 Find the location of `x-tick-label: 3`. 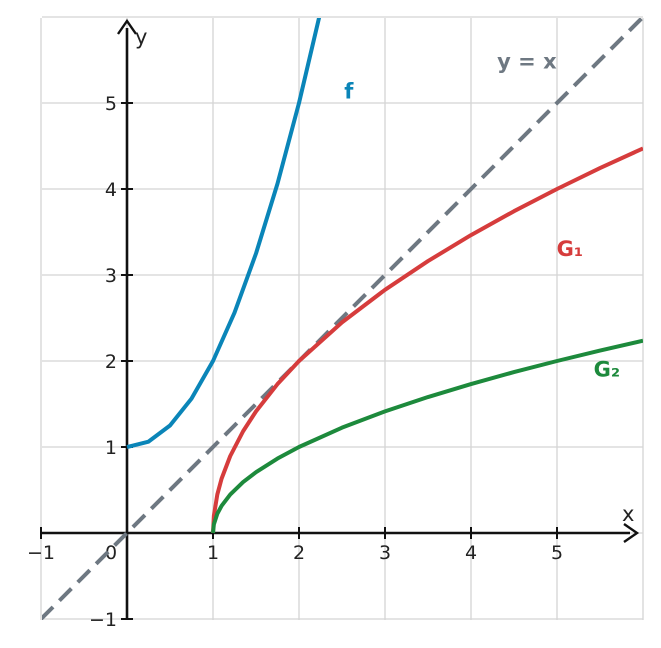

x-tick-label: 3 is located at coordinates (385, 553).